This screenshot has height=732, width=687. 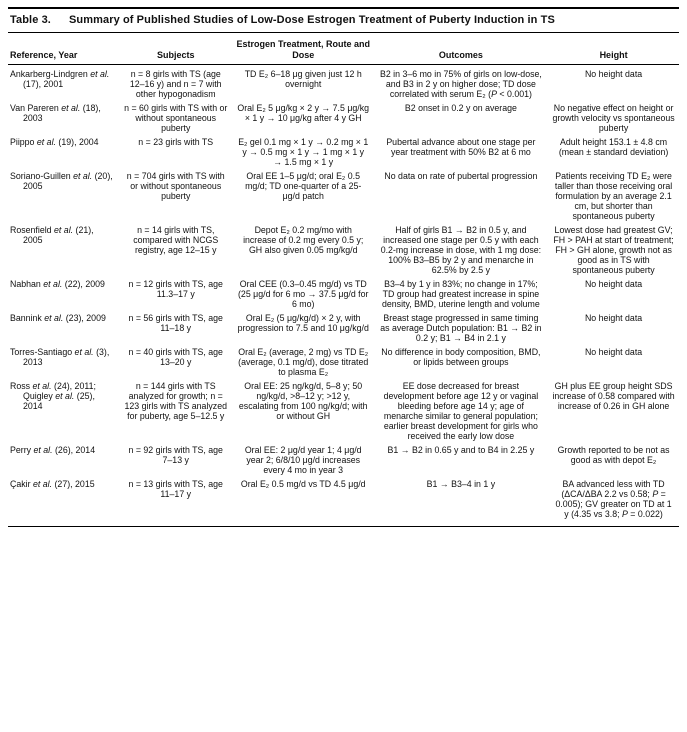 What do you see at coordinates (175, 357) in the screenshot?
I see `cell-subjects: n = 40 girls with TS, age 13–20 y` at bounding box center [175, 357].